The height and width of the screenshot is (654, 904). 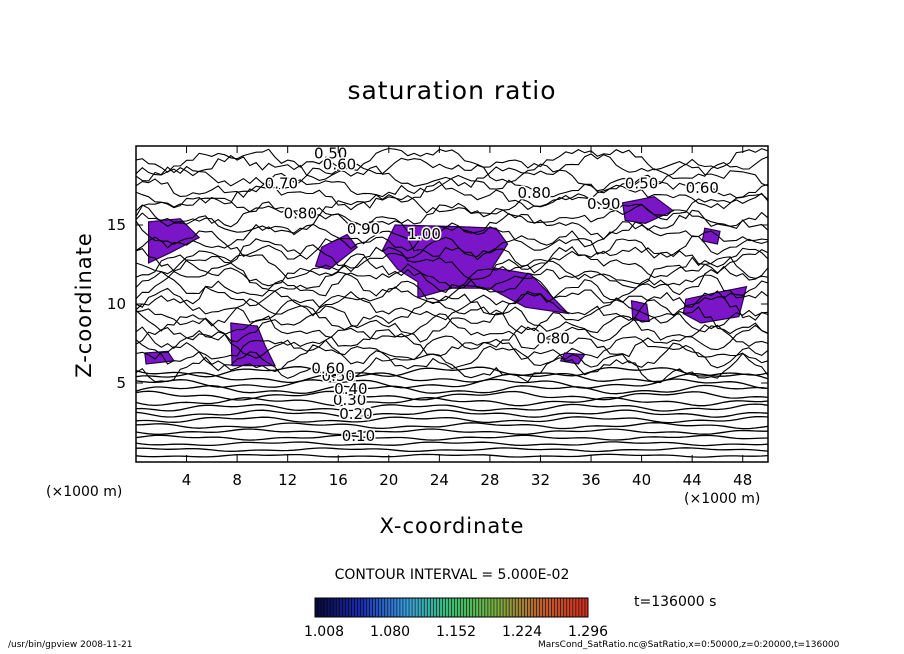 What do you see at coordinates (338, 480) in the screenshot?
I see `x-tick-label: 16` at bounding box center [338, 480].